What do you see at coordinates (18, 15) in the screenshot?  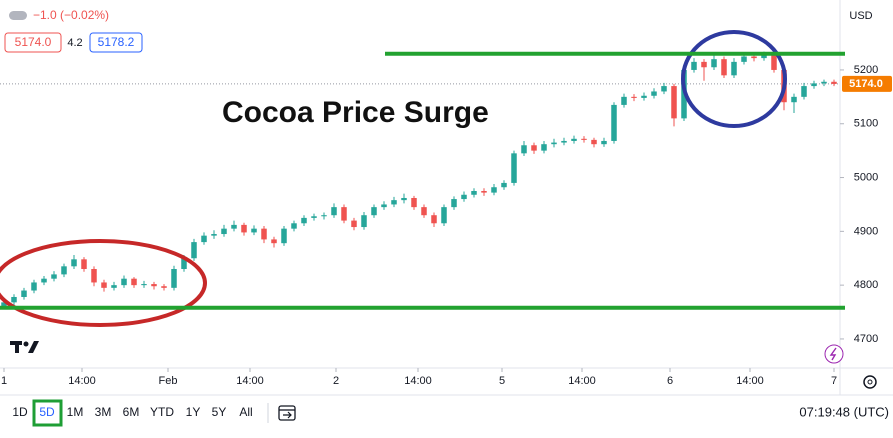 I see `toggle-icon` at bounding box center [18, 15].